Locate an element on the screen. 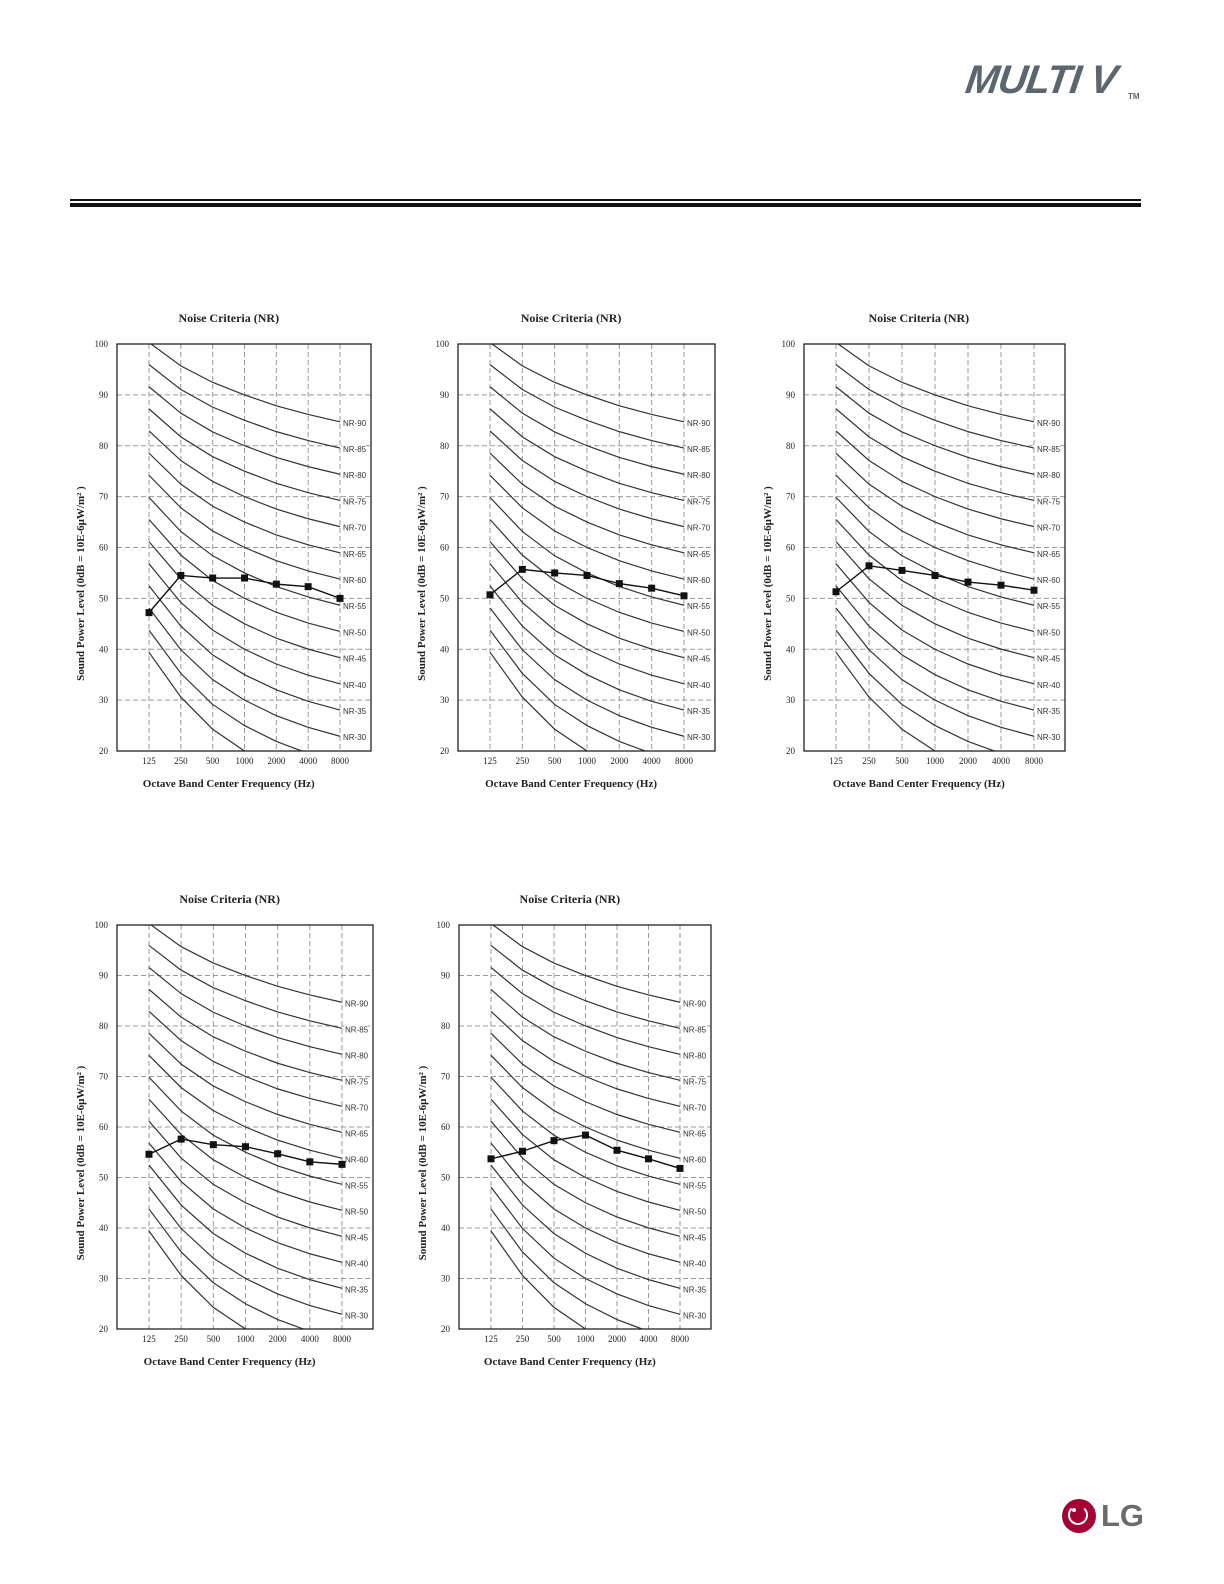 This screenshot has width=1224, height=1584. y-tick-label: 60 is located at coordinates (104, 548).